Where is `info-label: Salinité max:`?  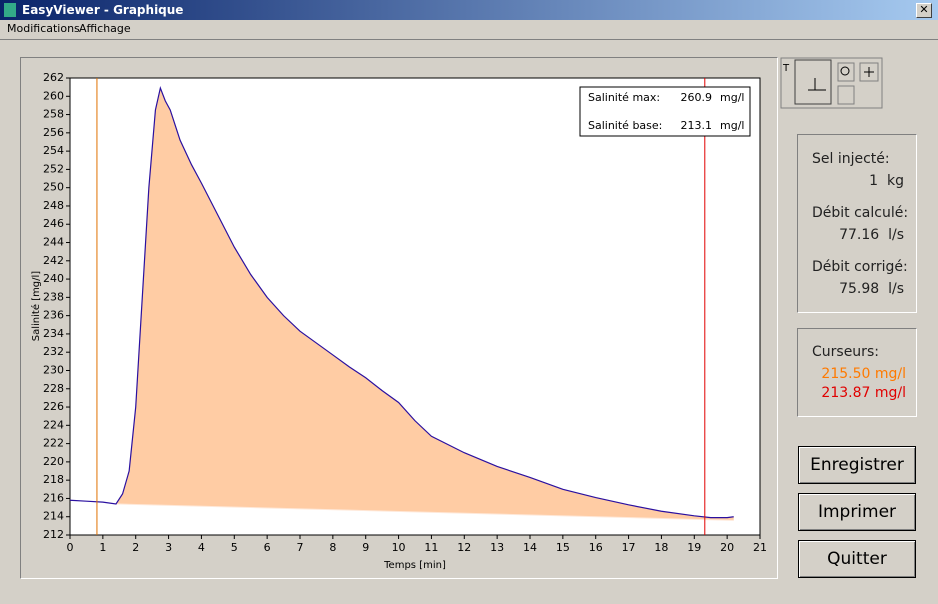 info-label: Salinité max: is located at coordinates (624, 97).